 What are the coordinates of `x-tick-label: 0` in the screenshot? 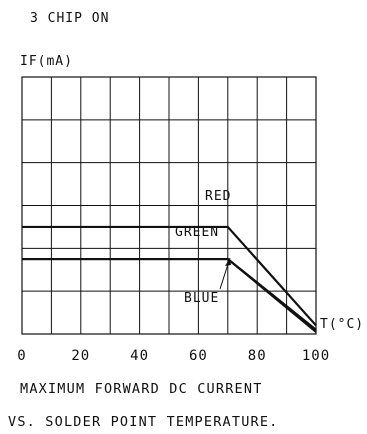 It's located at (21, 356).